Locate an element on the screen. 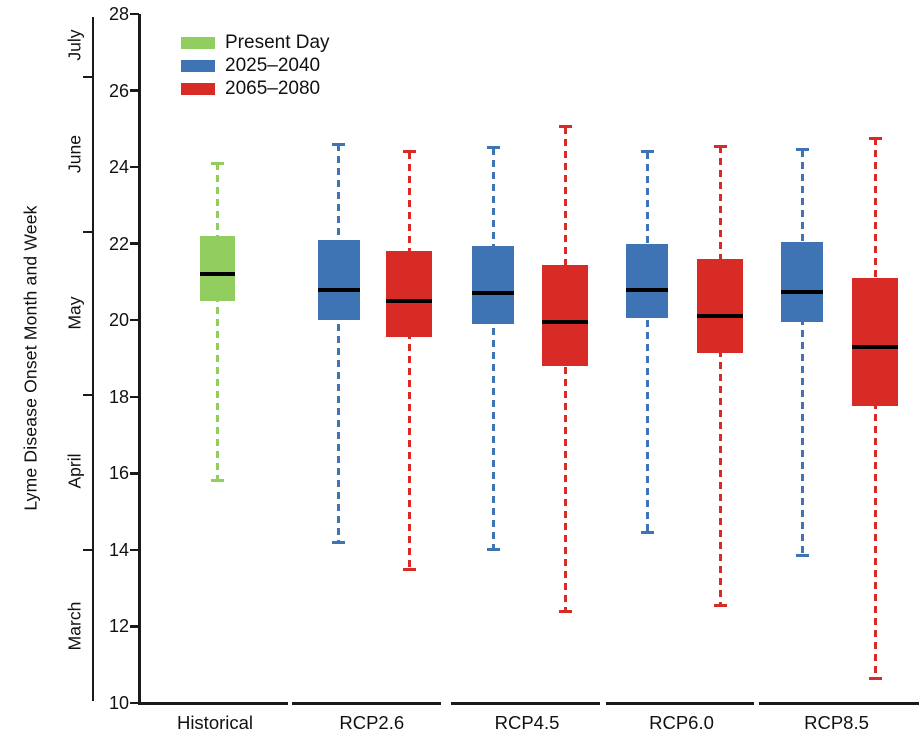 This screenshot has height=745, width=920. legend-item-present-day: Present Day is located at coordinates (255, 42).